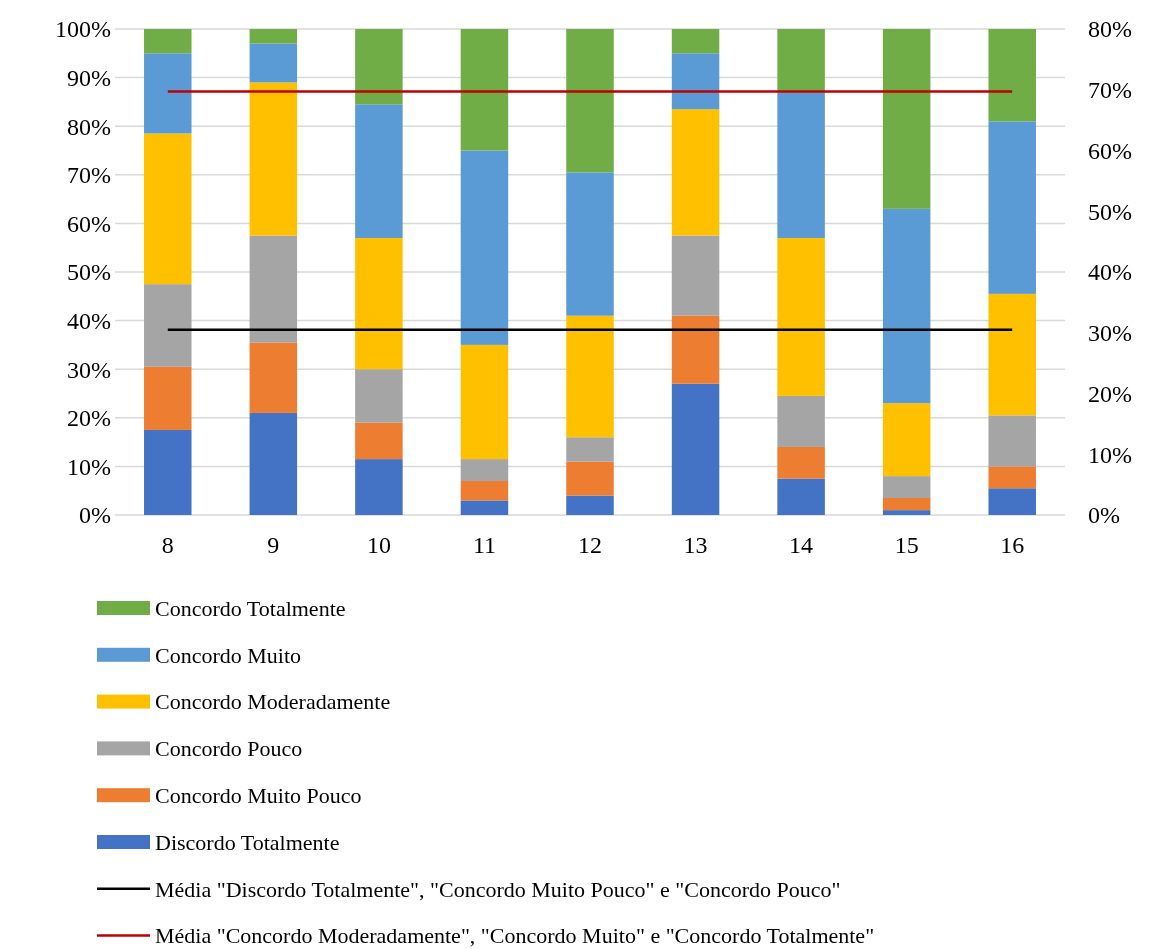 The image size is (1154, 949). What do you see at coordinates (273, 702) in the screenshot?
I see `legend-label: Concordo Moderadamente` at bounding box center [273, 702].